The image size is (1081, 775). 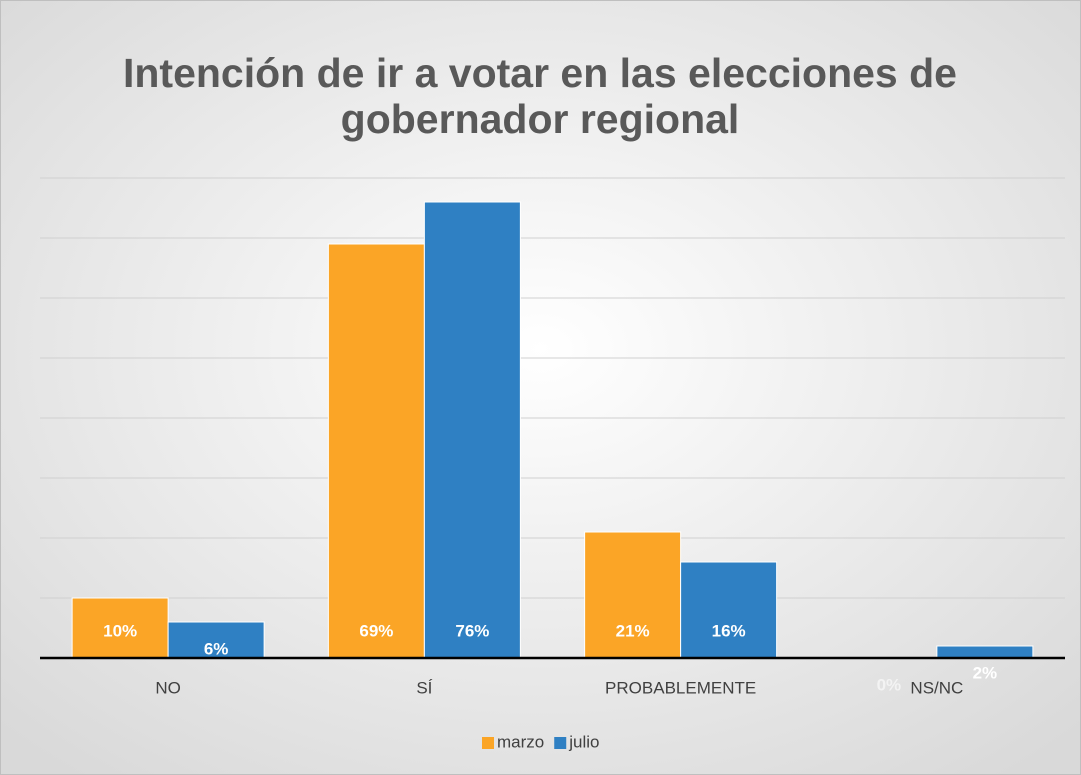 What do you see at coordinates (583, 741) in the screenshot?
I see `legend-label: julio` at bounding box center [583, 741].